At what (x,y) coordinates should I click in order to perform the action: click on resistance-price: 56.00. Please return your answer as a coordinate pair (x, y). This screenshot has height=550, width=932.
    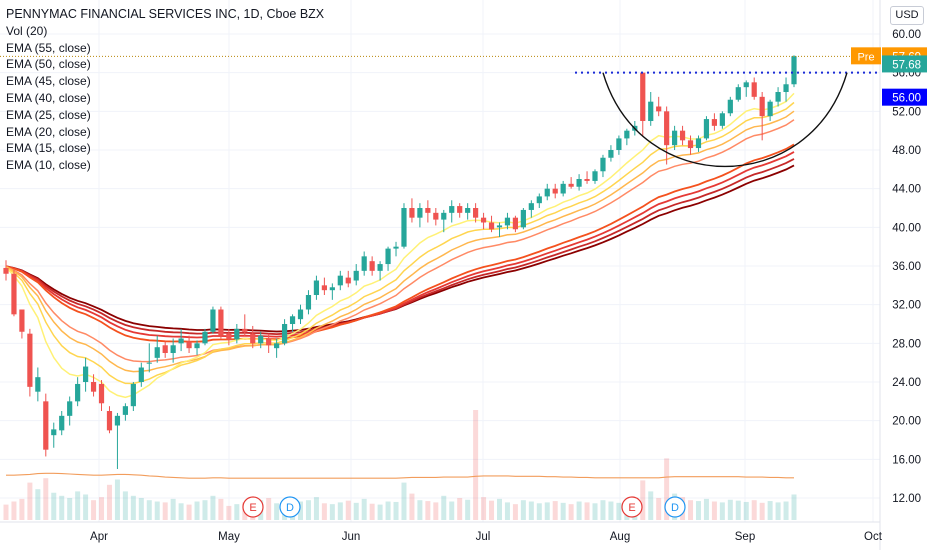
    Looking at the image, I should click on (906, 99).